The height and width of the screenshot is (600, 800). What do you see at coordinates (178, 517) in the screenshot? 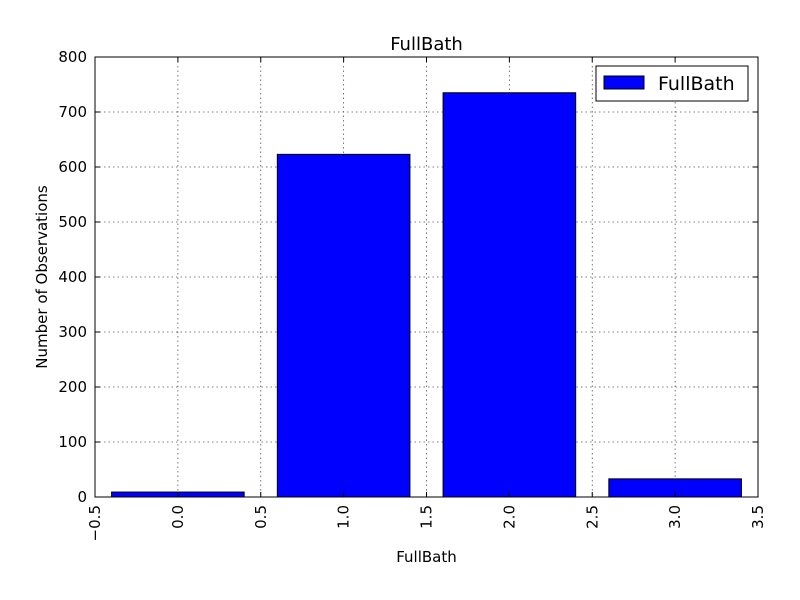
I see `x-tick-label: 0.0` at bounding box center [178, 517].